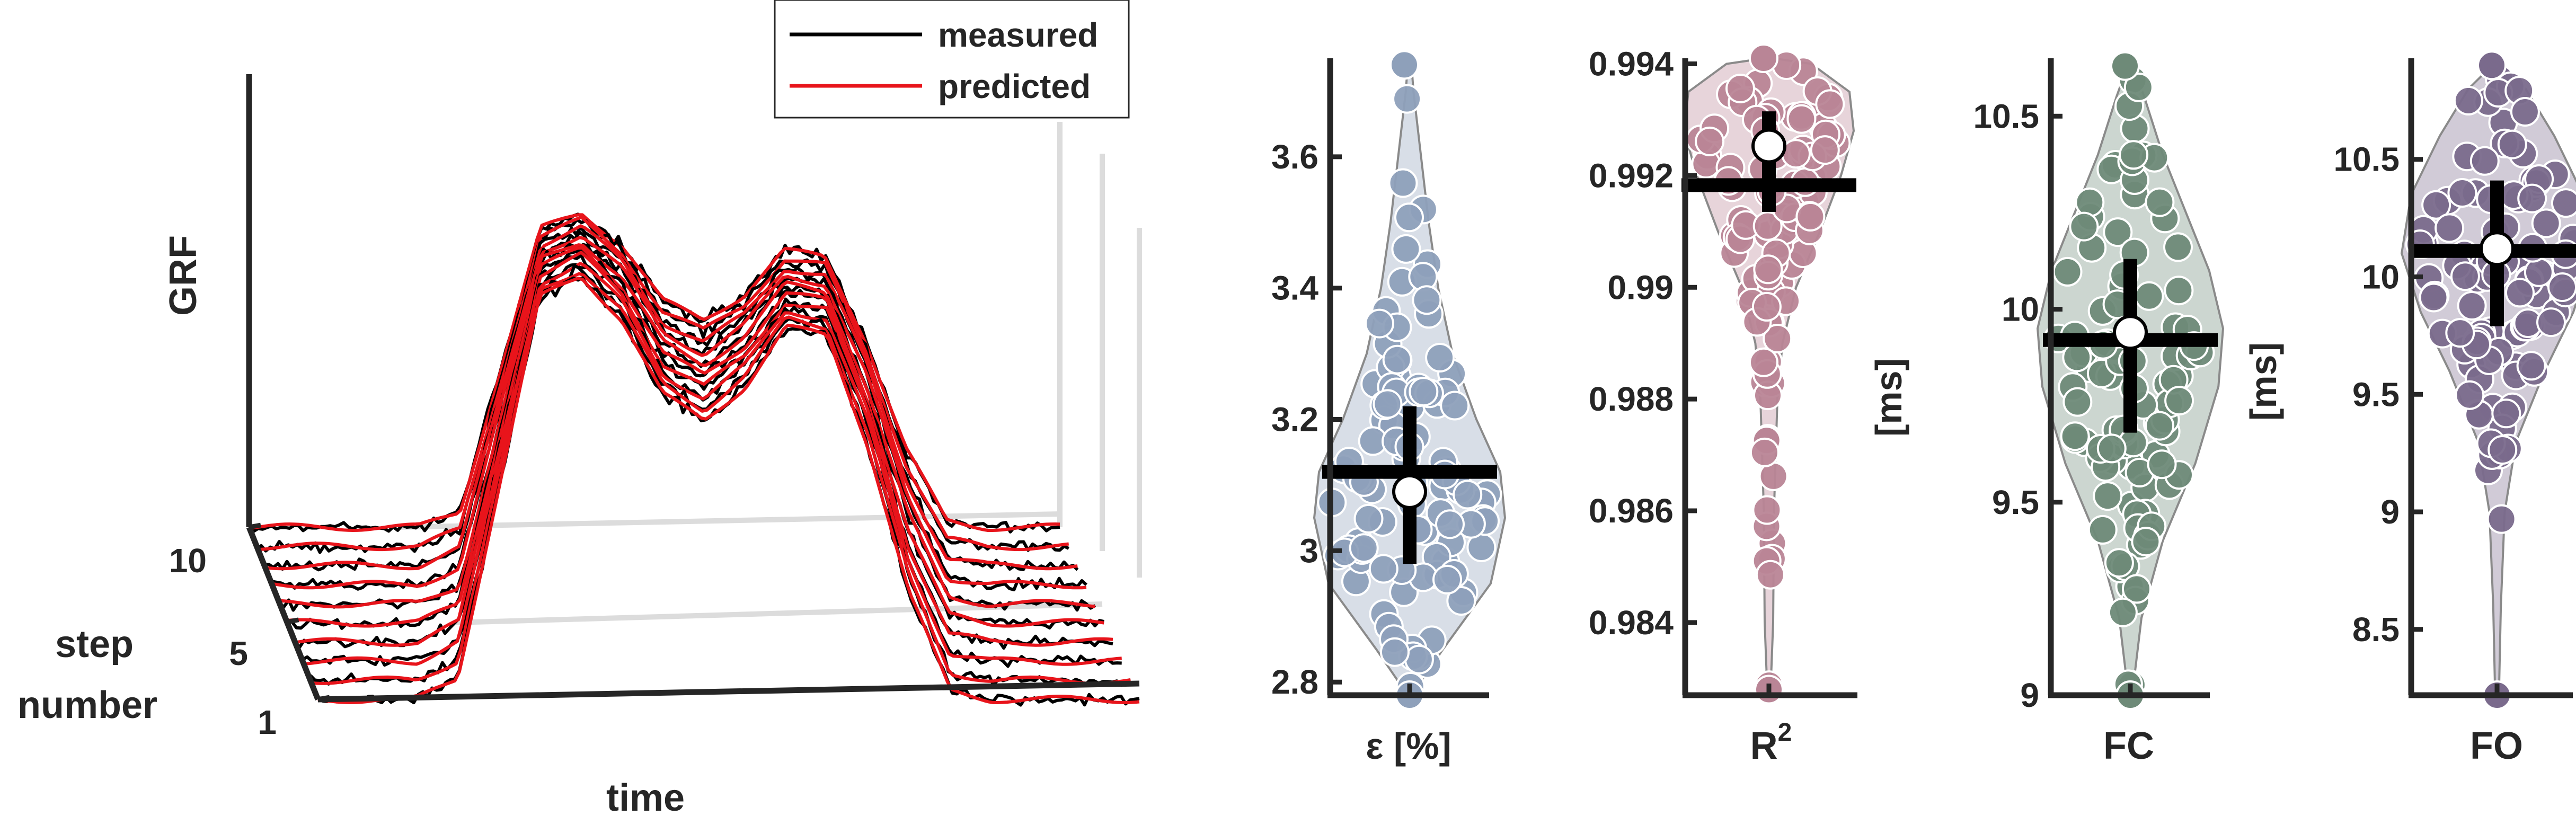  I want to click on violin-ytick-label-epsilon: 2.8, so click(1294, 682).